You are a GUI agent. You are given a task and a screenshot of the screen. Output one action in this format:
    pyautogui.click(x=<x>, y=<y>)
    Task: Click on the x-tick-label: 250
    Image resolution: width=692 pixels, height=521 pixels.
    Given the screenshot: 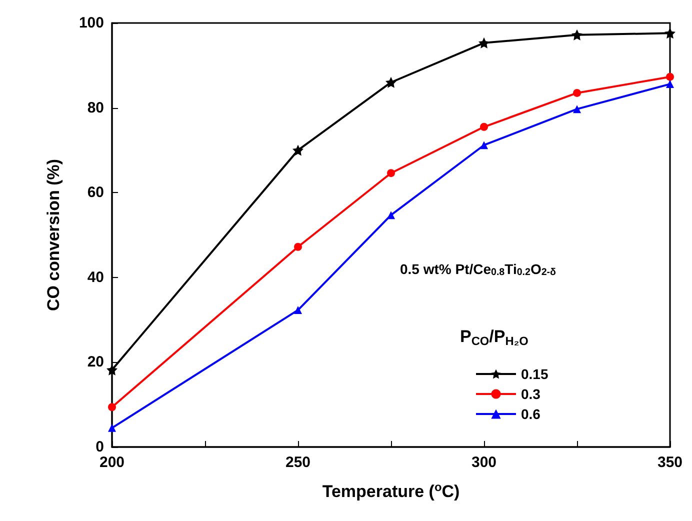 What is the action you would take?
    pyautogui.click(x=298, y=462)
    